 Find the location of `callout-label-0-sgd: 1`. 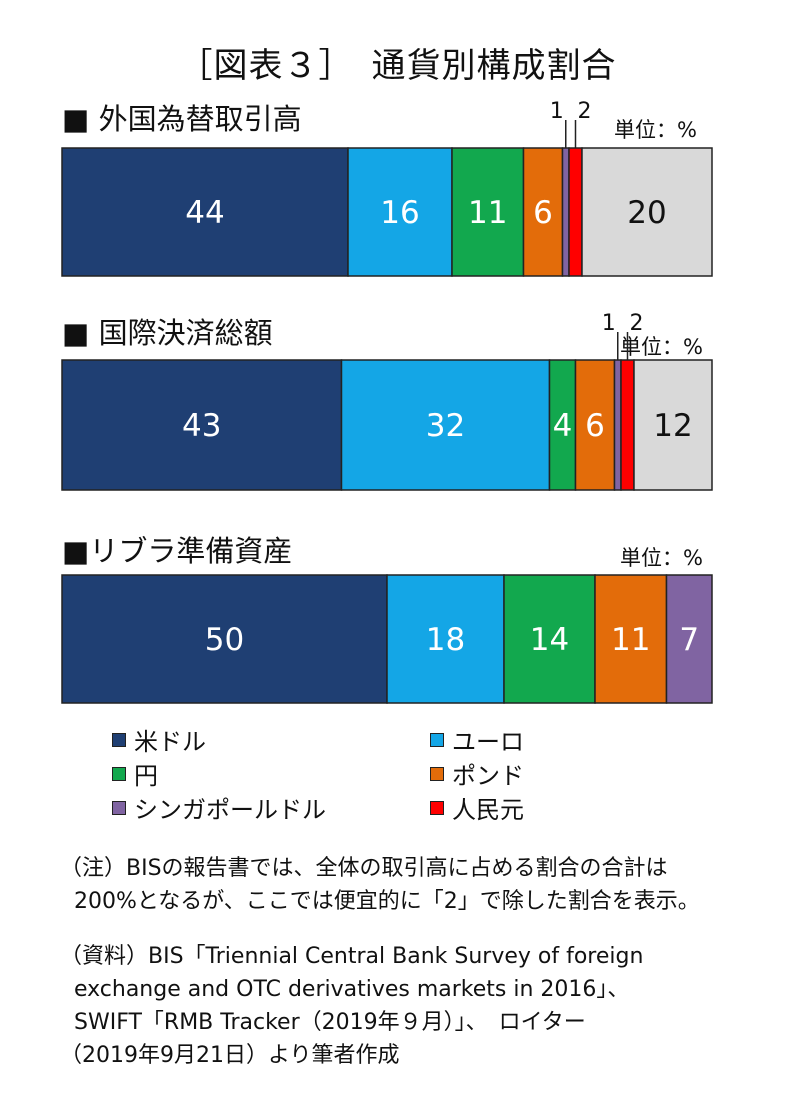

callout-label-0-sgd: 1 is located at coordinates (557, 111).